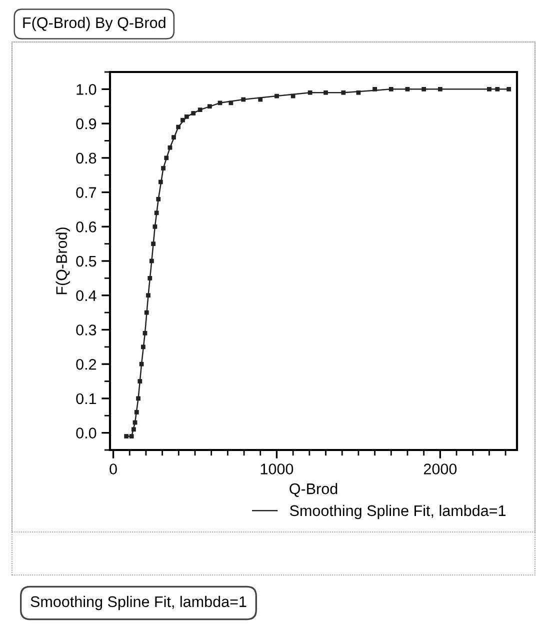 Image resolution: width=548 pixels, height=635 pixels. Describe the element at coordinates (277, 469) in the screenshot. I see `x-tick-label: 1000` at that location.